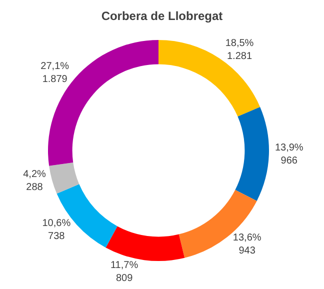 Image resolution: width=324 pixels, height=289 pixels. Describe the element at coordinates (55, 72) in the screenshot. I see `data-label: 27,1% 1.879` at that location.